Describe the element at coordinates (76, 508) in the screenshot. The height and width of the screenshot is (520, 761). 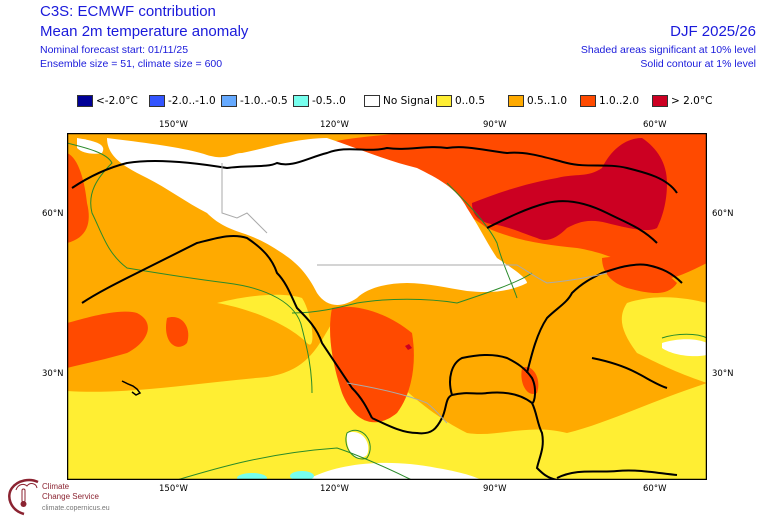
I see `logo-url: climate.copernicus.eu` at that location.